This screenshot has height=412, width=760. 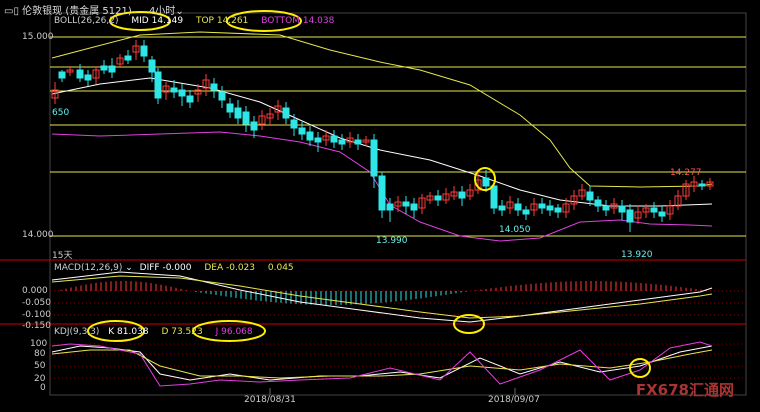 I want to click on kdj-legend: KDJ(9,3,3) K 81.038 D 73.523 J 96.068, so click(x=153, y=332).